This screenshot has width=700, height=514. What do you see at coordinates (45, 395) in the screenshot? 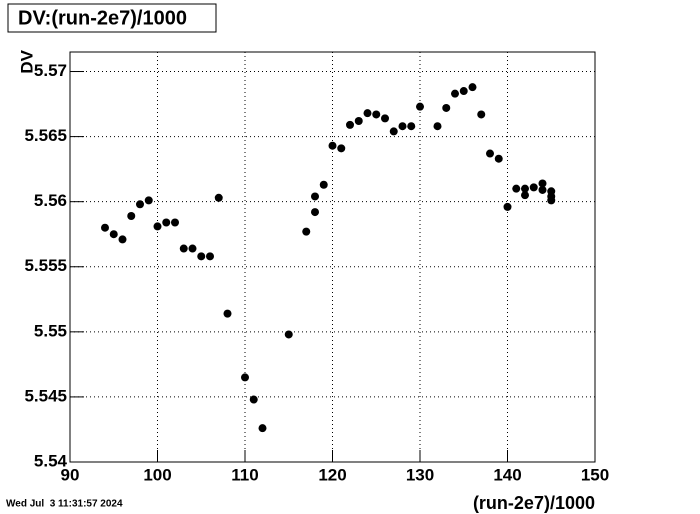
I see `y-tick-label: 5.545` at bounding box center [45, 395].